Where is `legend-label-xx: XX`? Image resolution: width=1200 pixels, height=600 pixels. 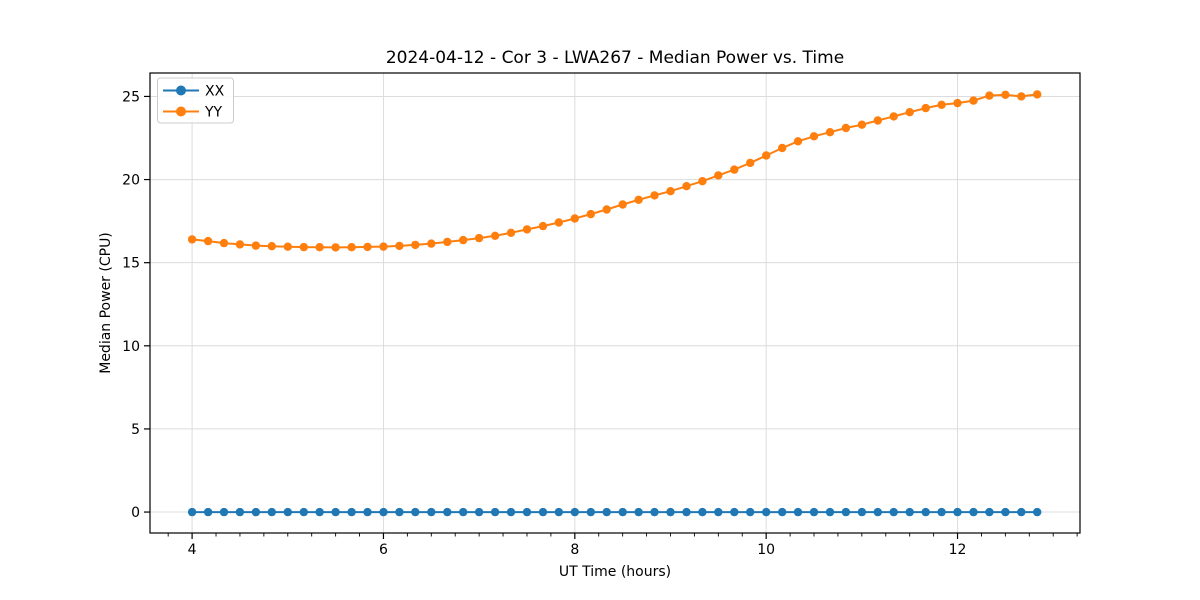 legend-label-xx: XX is located at coordinates (215, 92).